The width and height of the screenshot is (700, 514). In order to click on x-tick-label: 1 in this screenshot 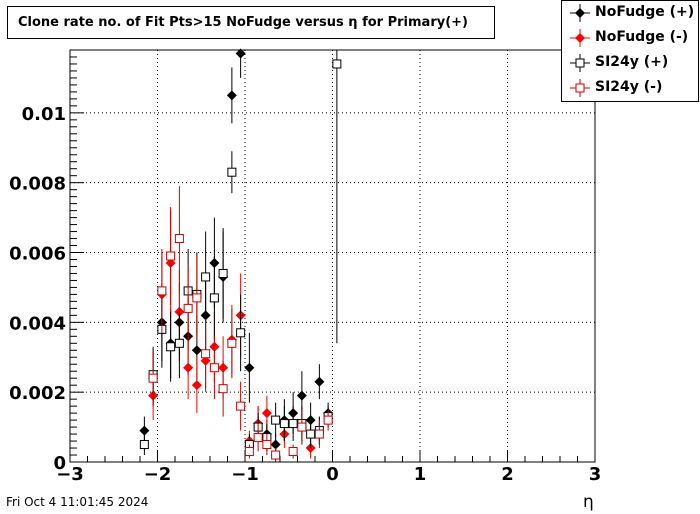, I will do `click(420, 474)`.